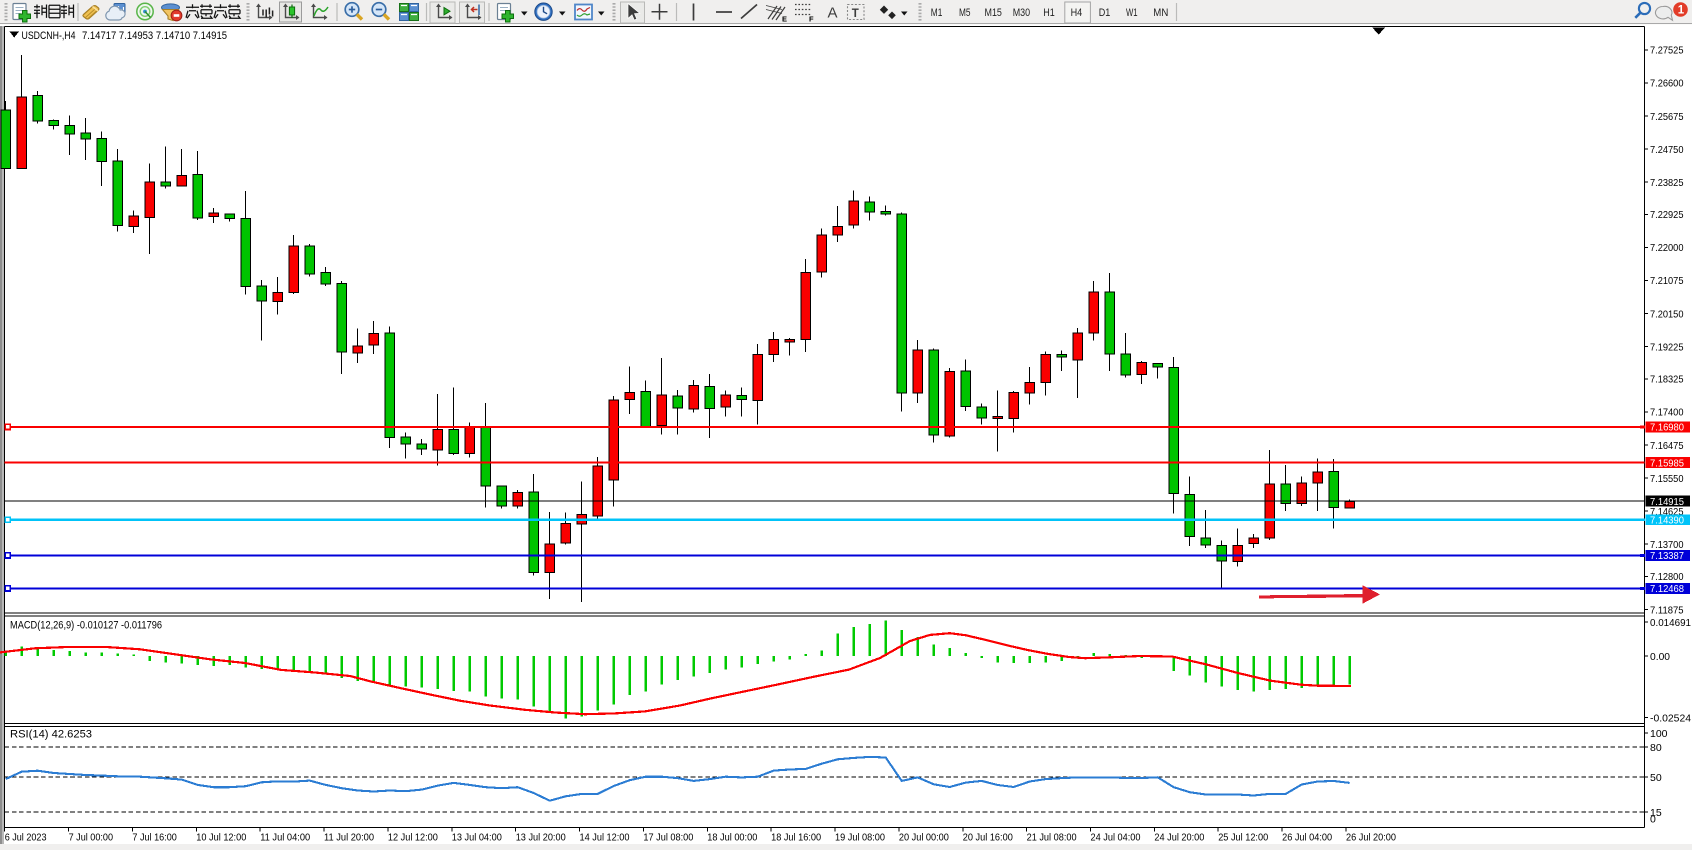  What do you see at coordinates (1160, 13) in the screenshot?
I see `svg-text: MN` at bounding box center [1160, 13].